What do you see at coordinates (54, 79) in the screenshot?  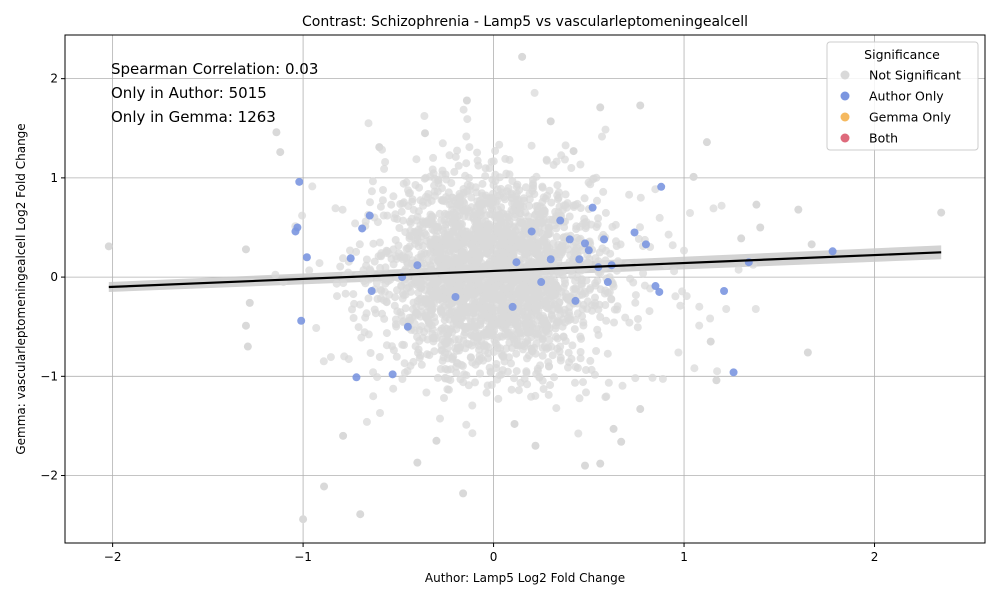 I see `y-tick-label: 2` at bounding box center [54, 79].